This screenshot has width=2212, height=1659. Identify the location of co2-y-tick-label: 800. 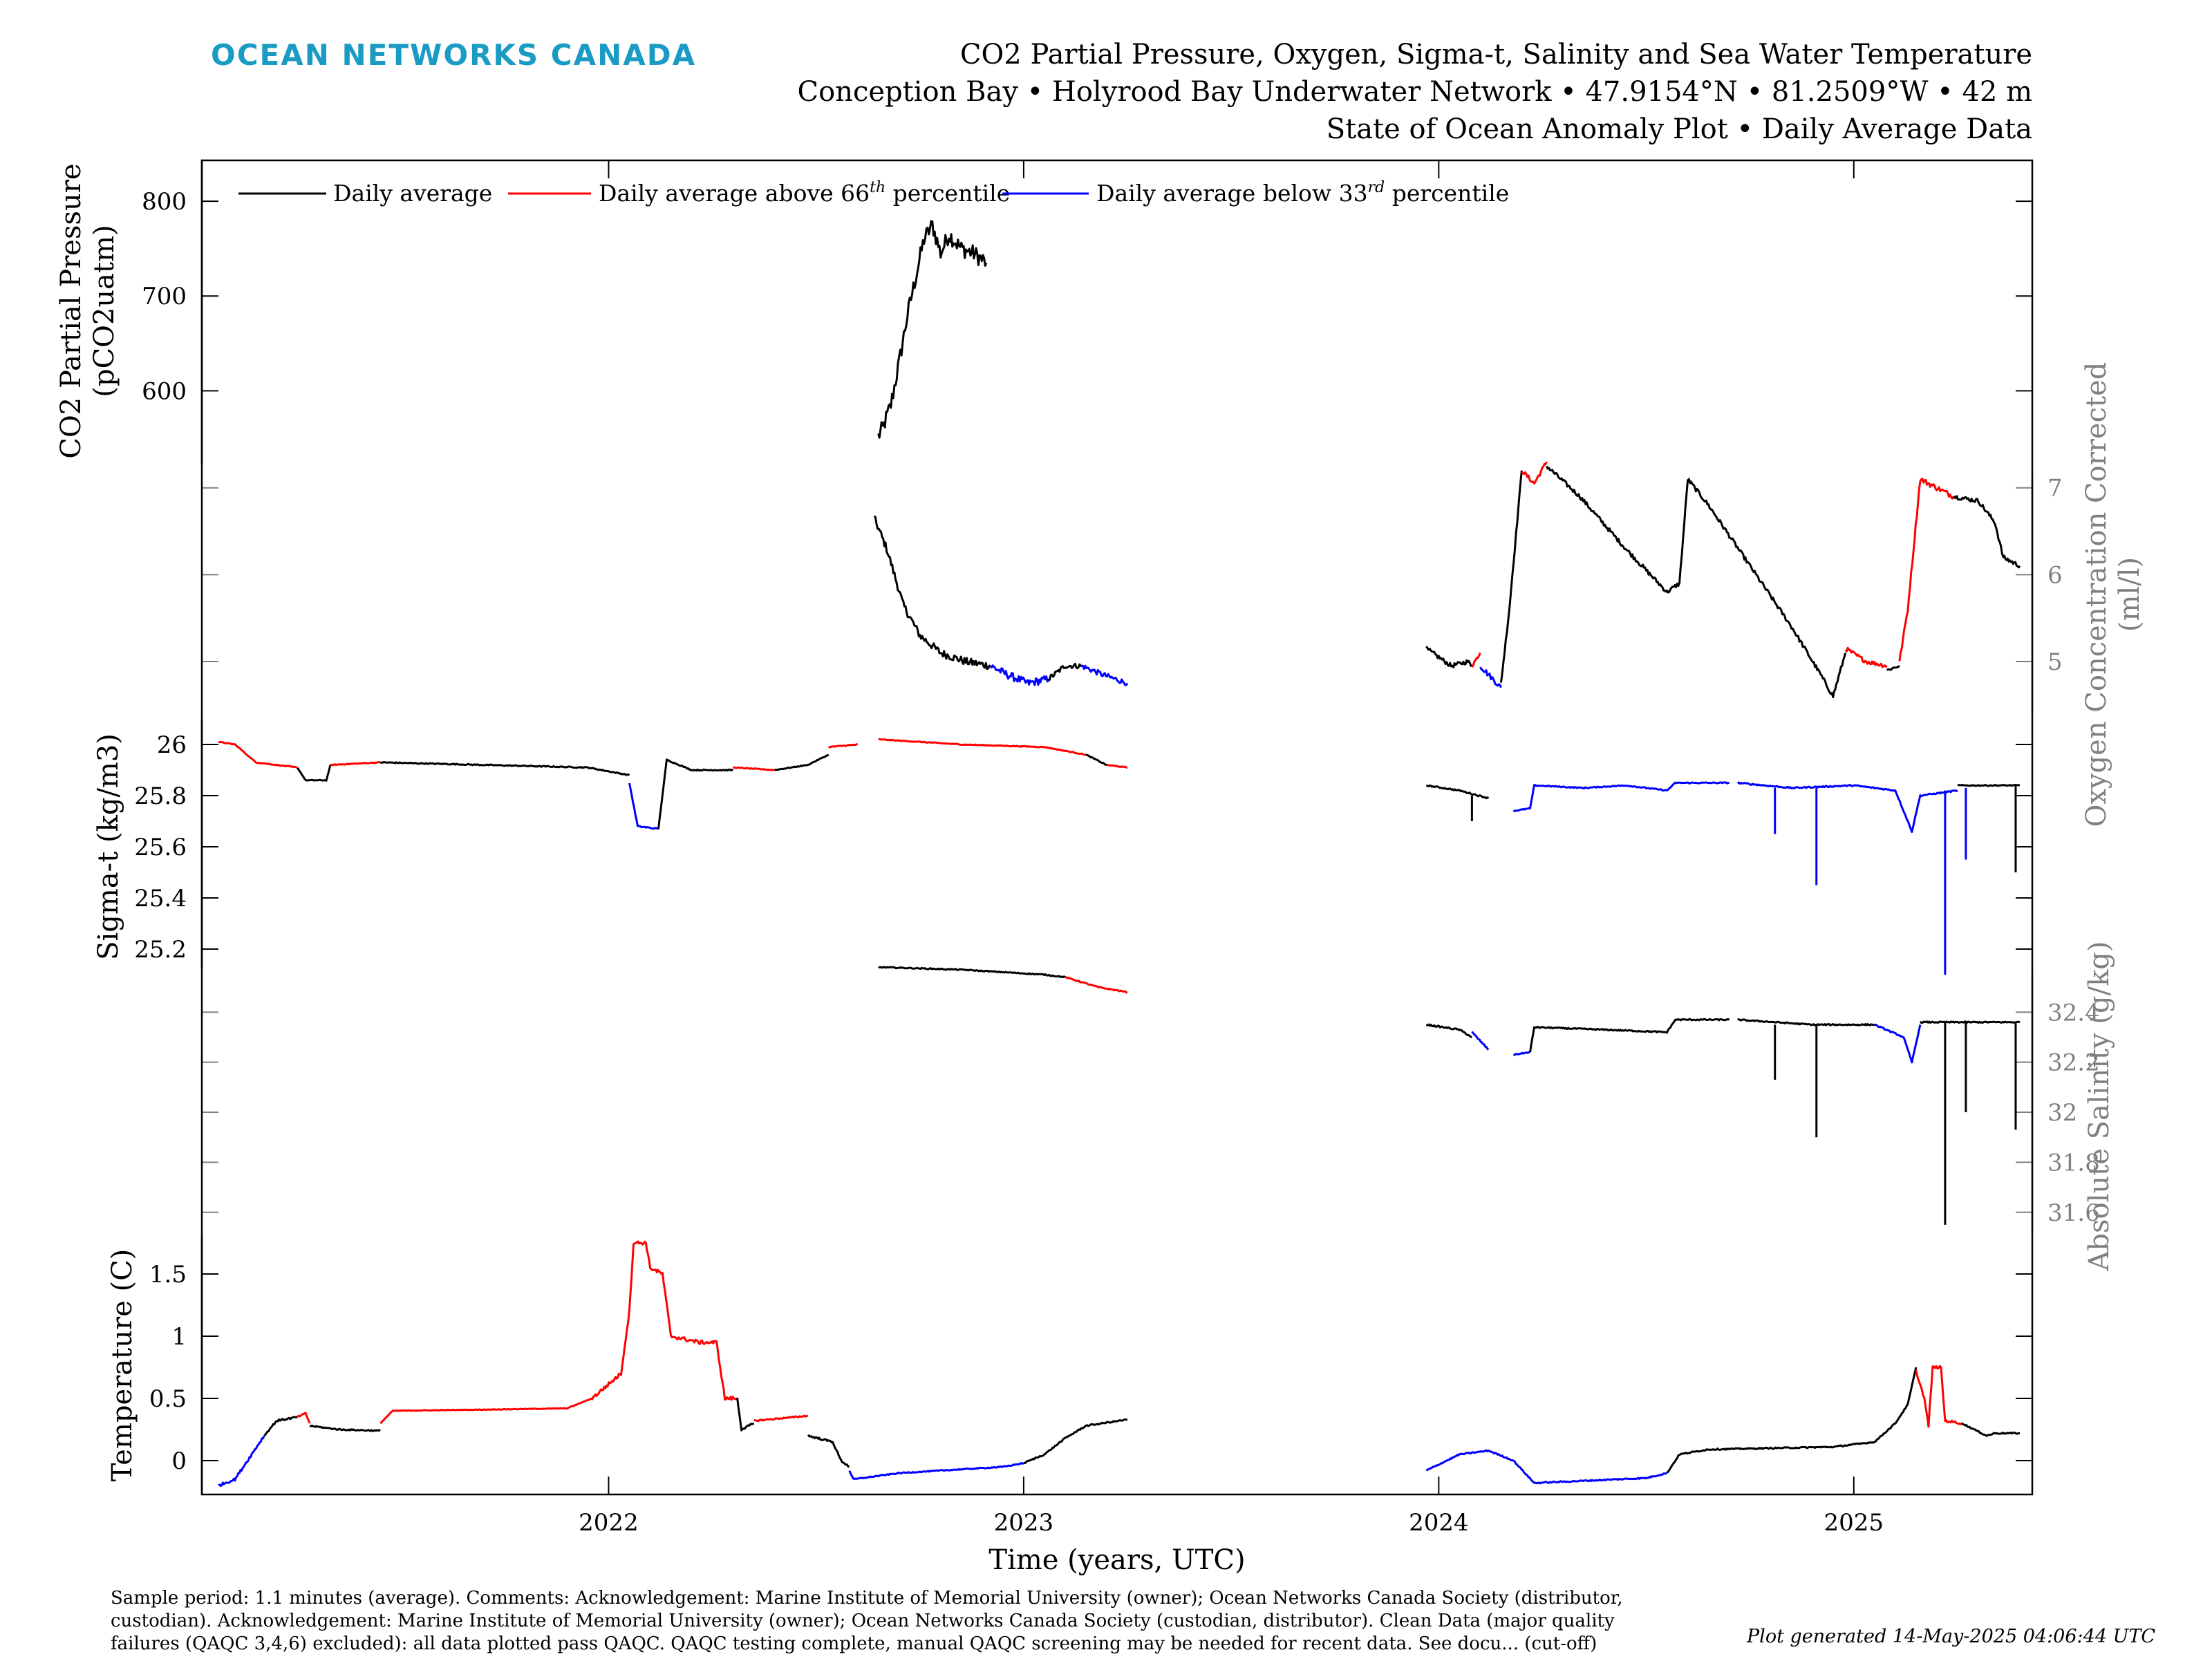
(164, 202).